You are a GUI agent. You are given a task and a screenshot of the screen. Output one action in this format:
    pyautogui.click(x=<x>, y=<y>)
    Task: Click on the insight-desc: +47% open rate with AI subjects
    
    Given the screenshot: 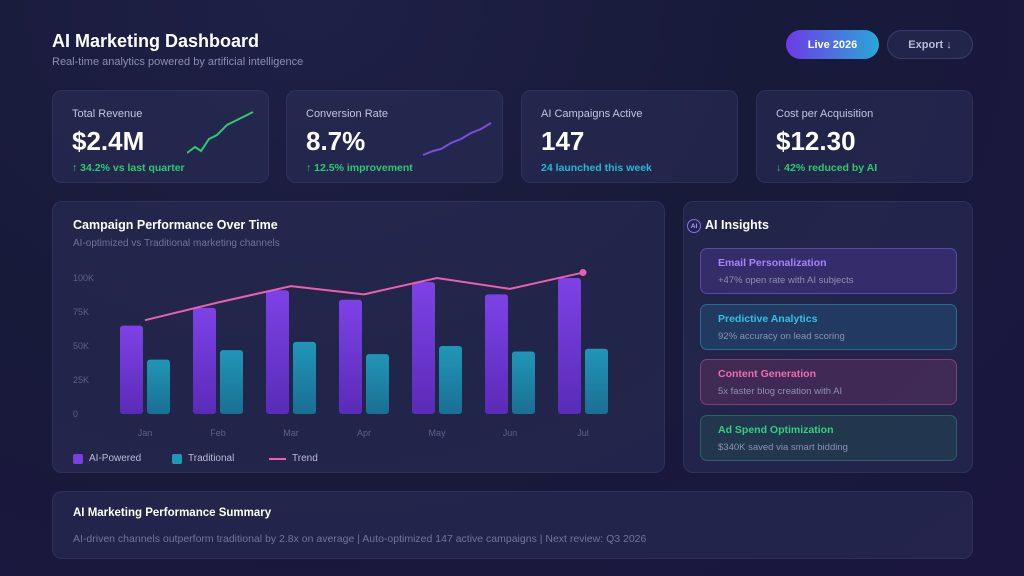 What is the action you would take?
    pyautogui.click(x=786, y=280)
    